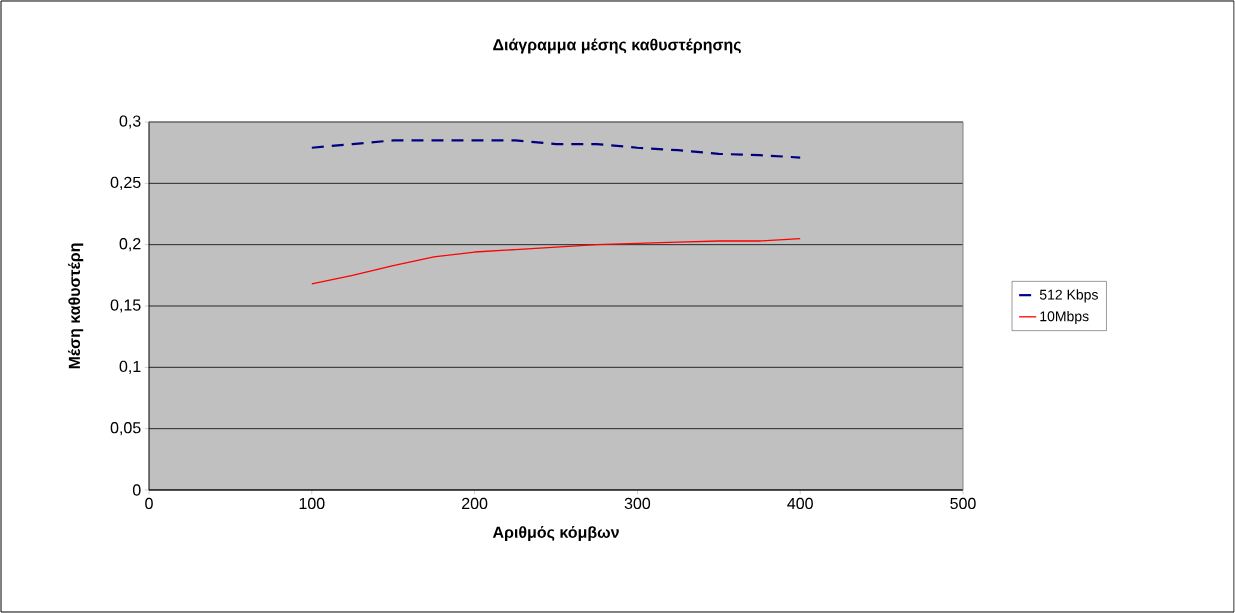 This screenshot has height=613, width=1235. I want to click on x-tick-label: 200, so click(475, 503).